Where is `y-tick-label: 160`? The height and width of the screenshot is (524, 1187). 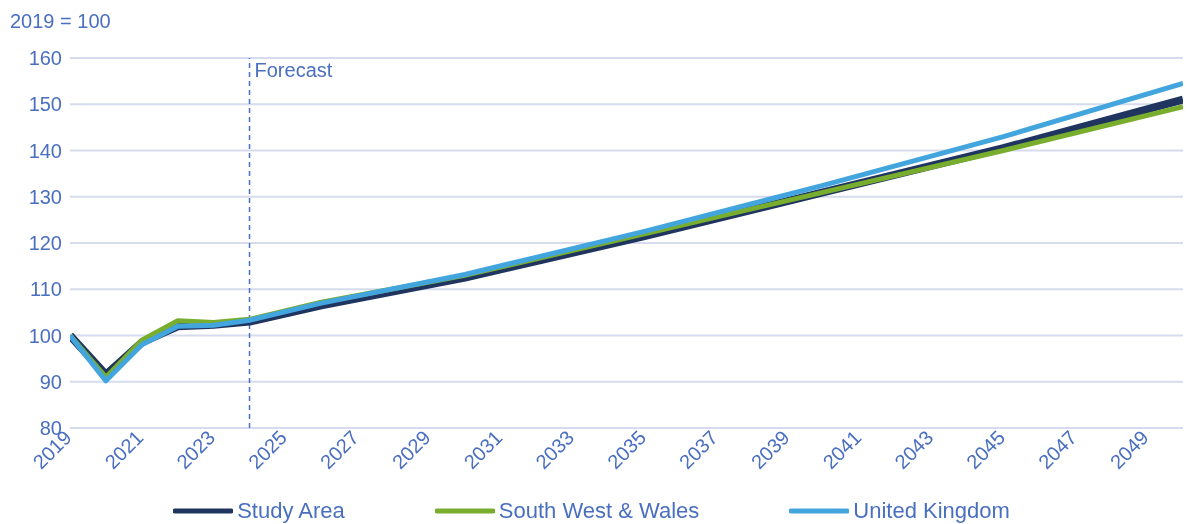 y-tick-label: 160 is located at coordinates (45, 58).